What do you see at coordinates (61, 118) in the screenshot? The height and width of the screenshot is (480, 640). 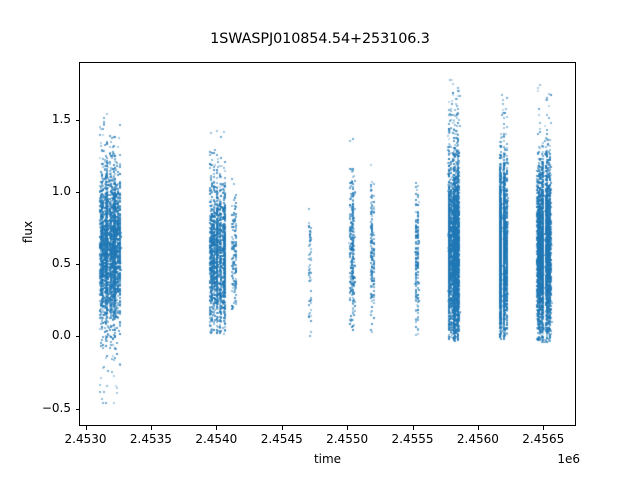 I see `y-tick-label: 1.5` at bounding box center [61, 118].